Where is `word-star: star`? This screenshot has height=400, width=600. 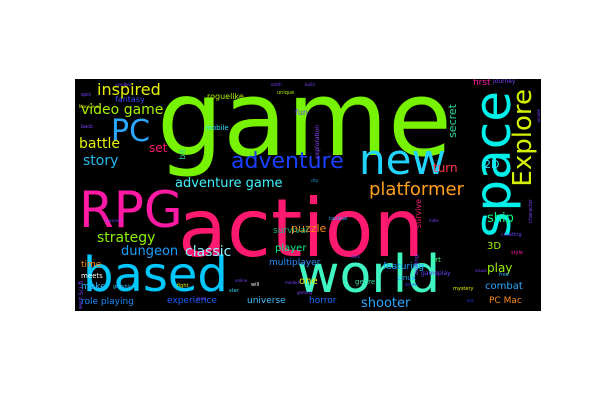
word-star: star is located at coordinates (234, 291).